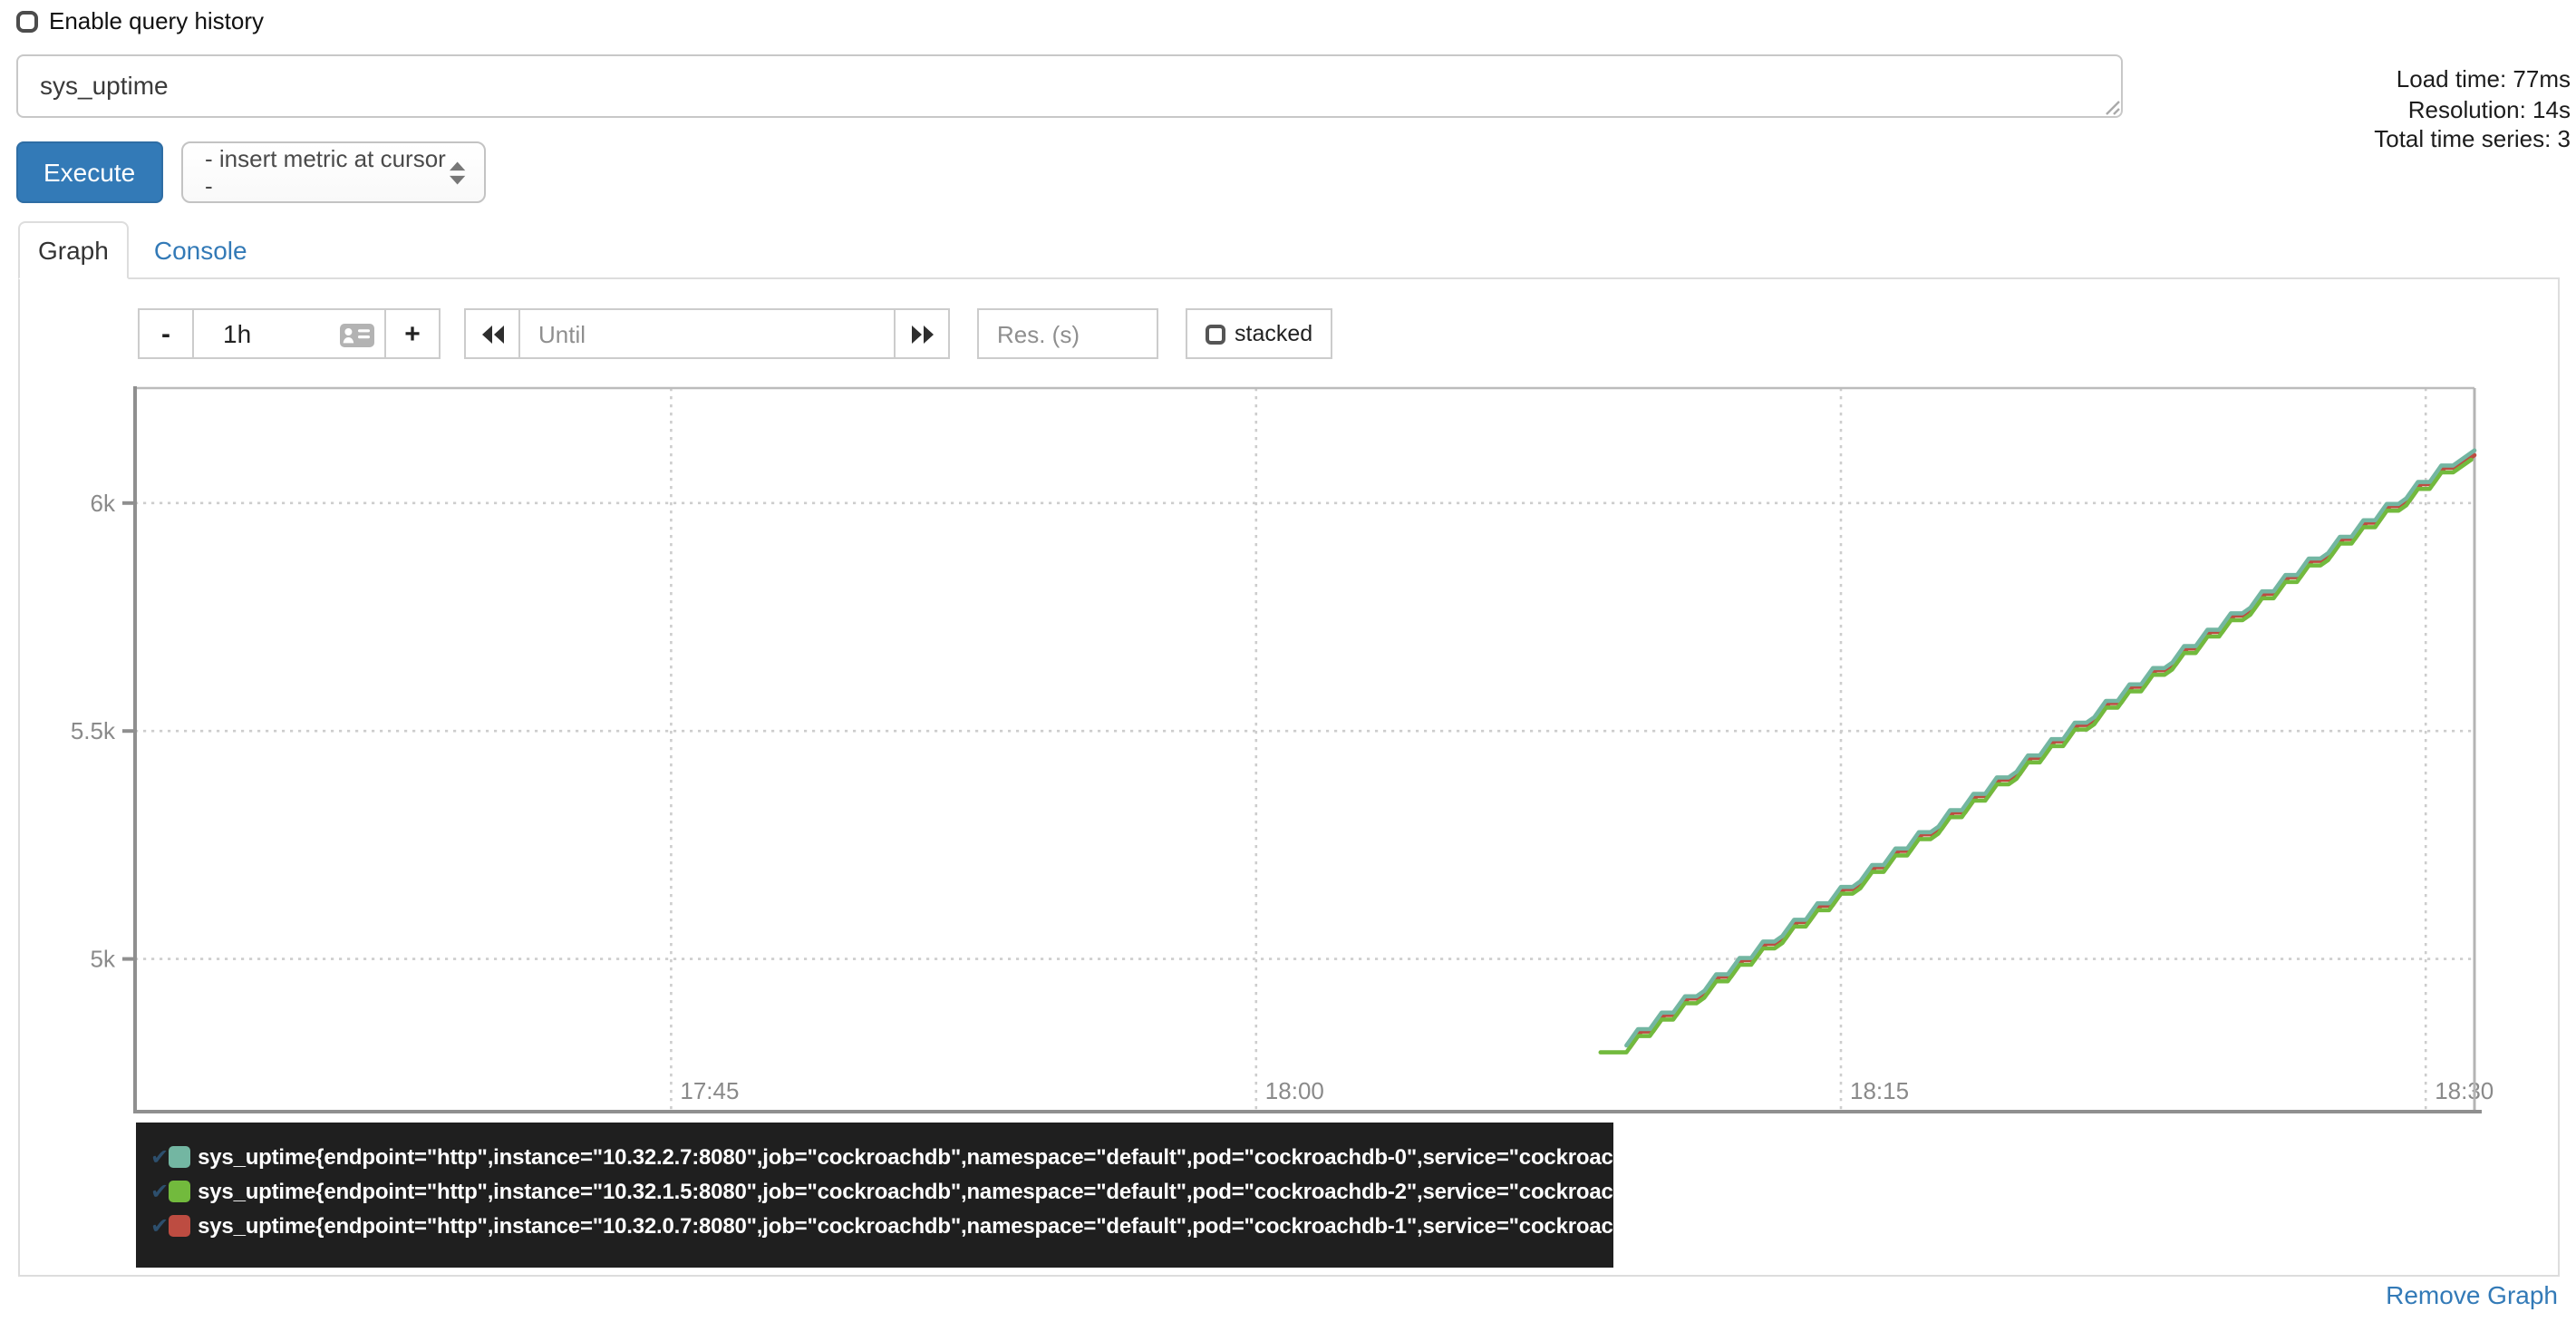 The height and width of the screenshot is (1322, 2576). Describe the element at coordinates (2489, 108) in the screenshot. I see `resolution-stat: Resolution: 14s` at that location.